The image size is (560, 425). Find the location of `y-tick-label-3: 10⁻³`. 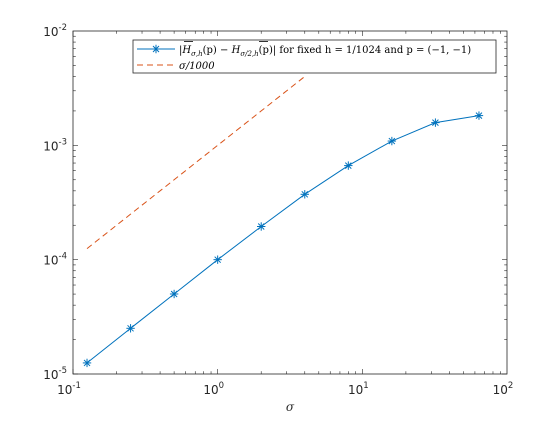

y-tick-label-3: 10⁻³ is located at coordinates (55, 145).